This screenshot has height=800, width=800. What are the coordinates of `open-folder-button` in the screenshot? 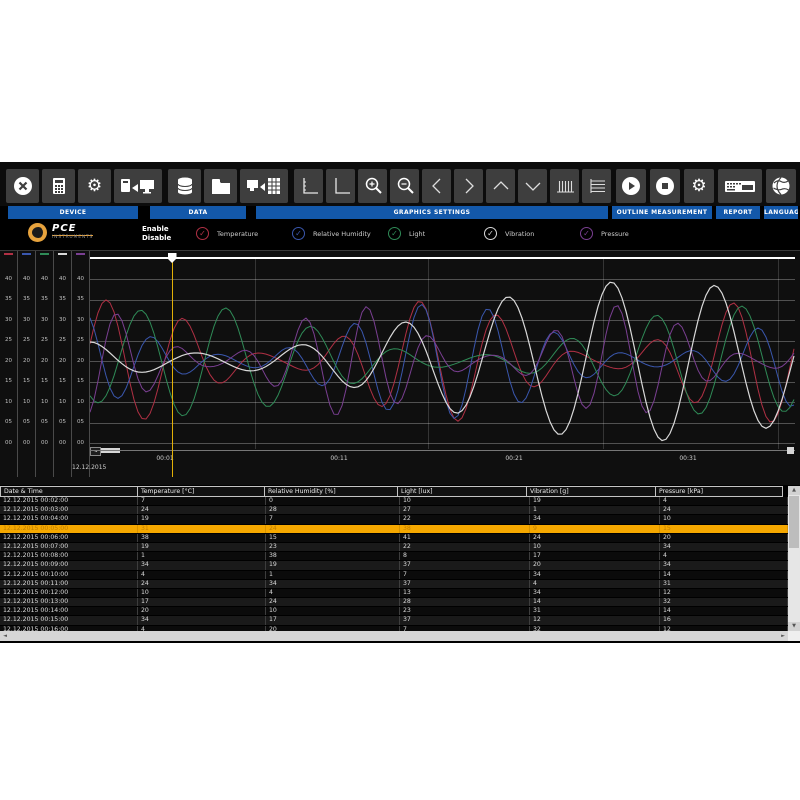 It's located at (220, 186).